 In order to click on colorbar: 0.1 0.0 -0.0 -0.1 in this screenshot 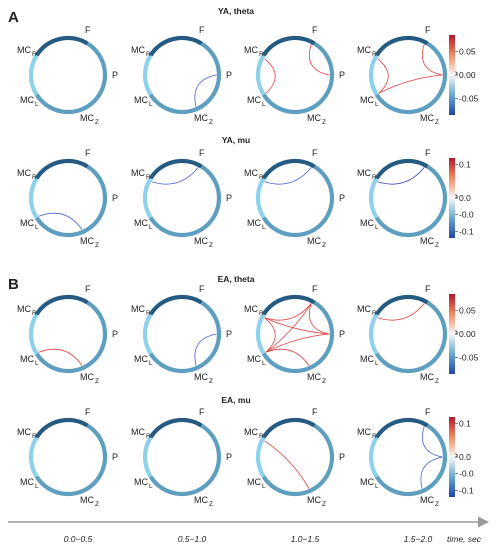, I will do `click(461, 457)`.